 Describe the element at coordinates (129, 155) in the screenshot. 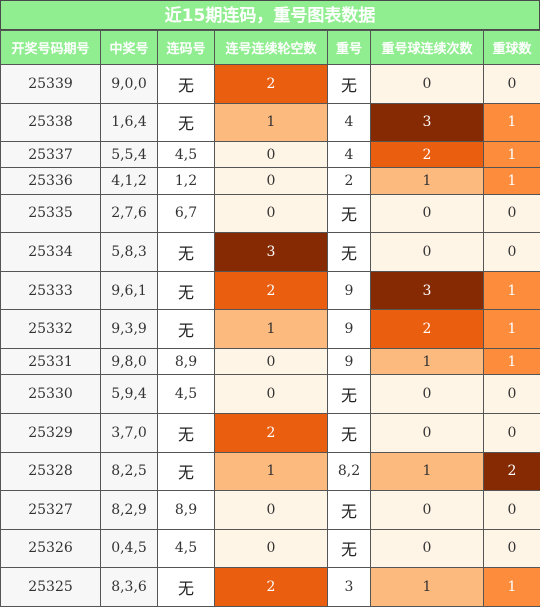

I see `cell-winning-number: 5,5,4` at that location.